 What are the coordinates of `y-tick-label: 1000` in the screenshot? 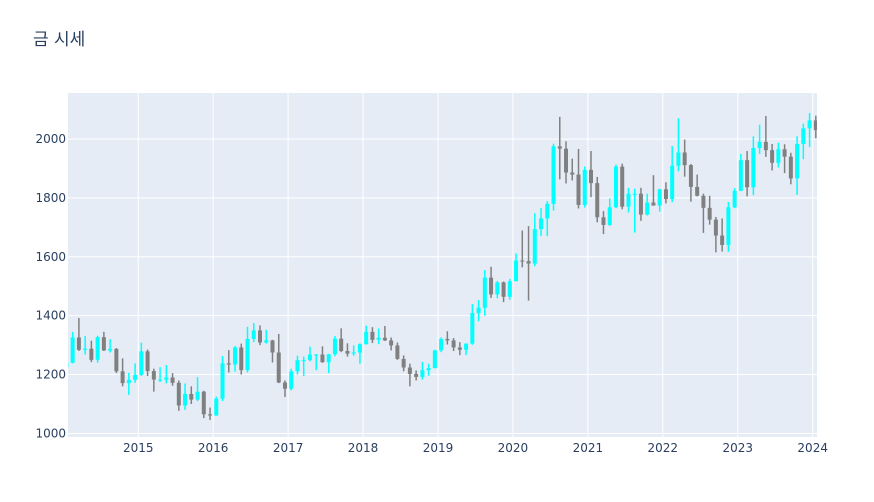 It's located at (50, 433).